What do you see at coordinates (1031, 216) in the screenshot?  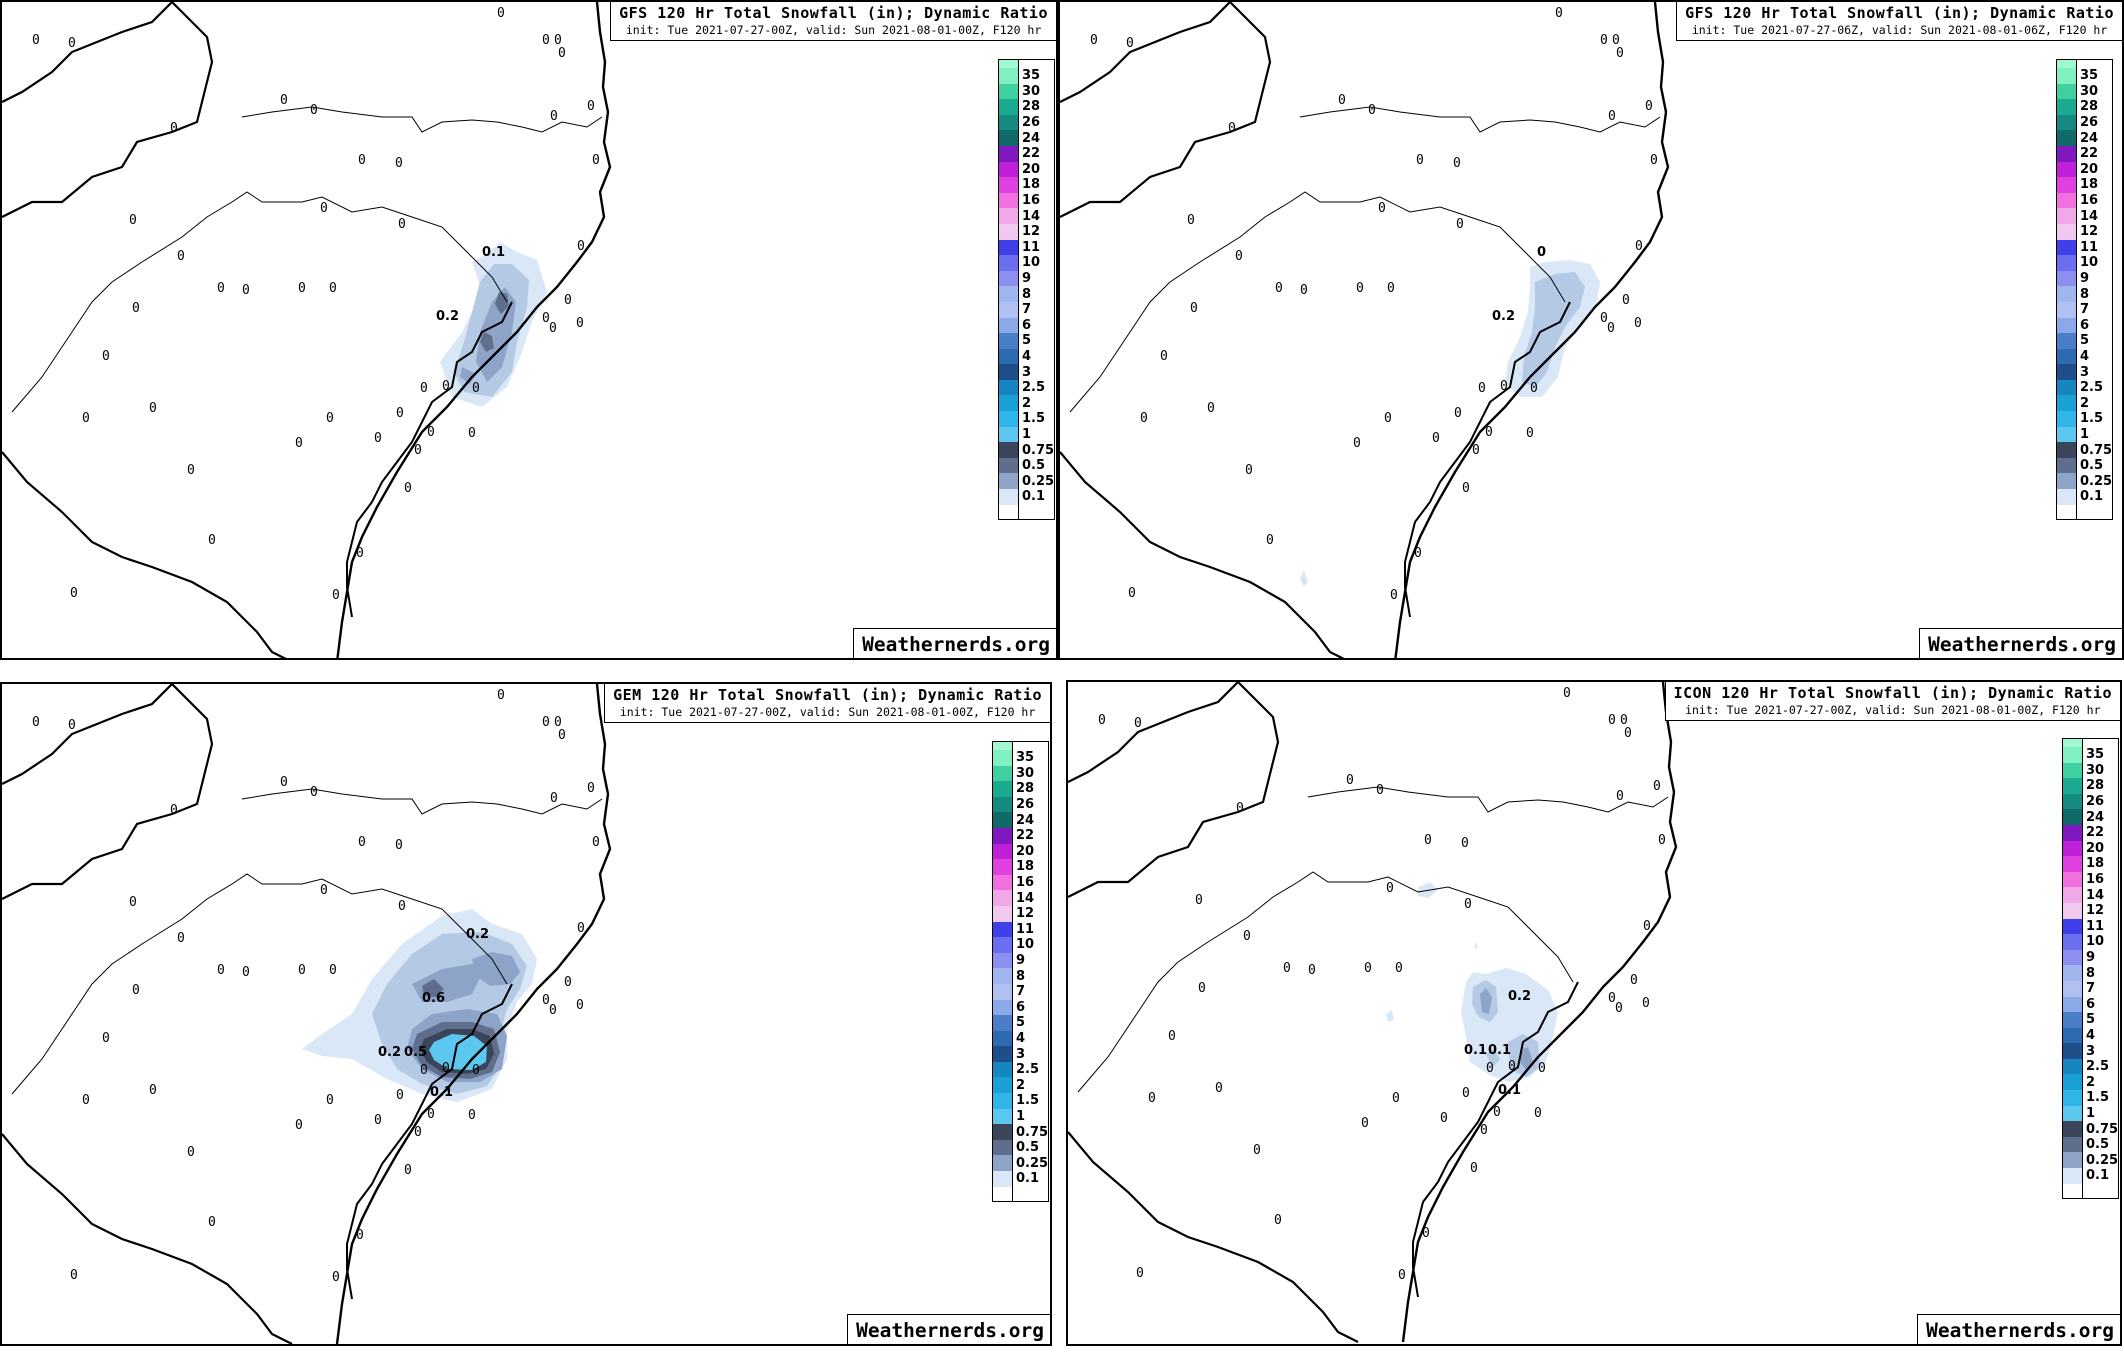 I see `legend-label: 14` at bounding box center [1031, 216].